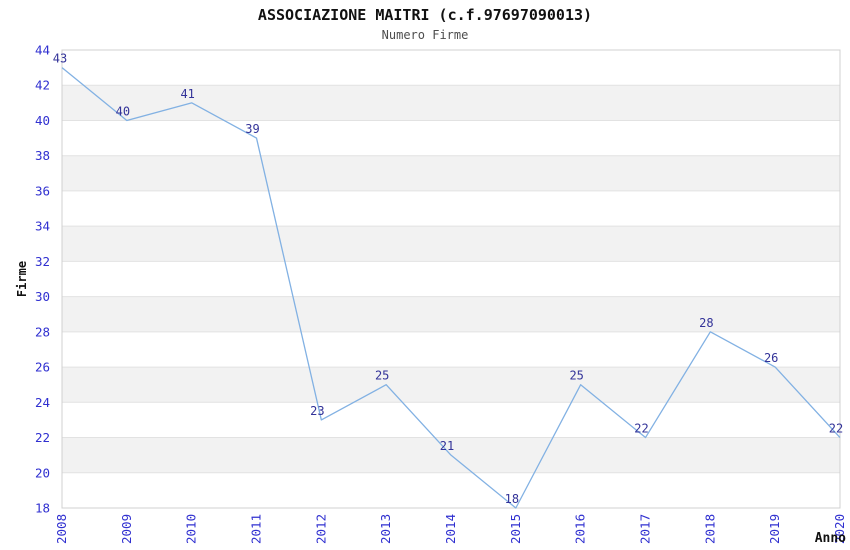 The width and height of the screenshot is (850, 550). I want to click on y-tick-label: 30, so click(42, 296).